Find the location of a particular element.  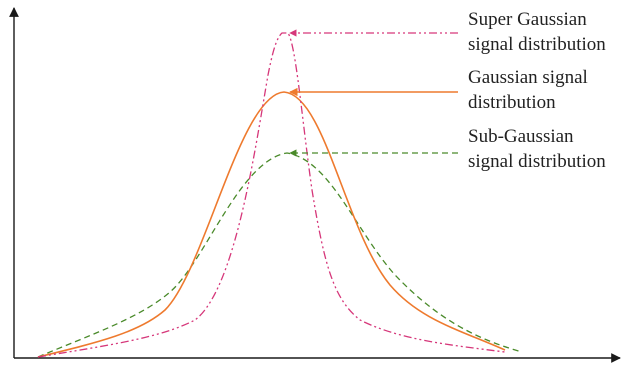

super-gaussian-label-line1: Super Gaussian is located at coordinates (527, 19).